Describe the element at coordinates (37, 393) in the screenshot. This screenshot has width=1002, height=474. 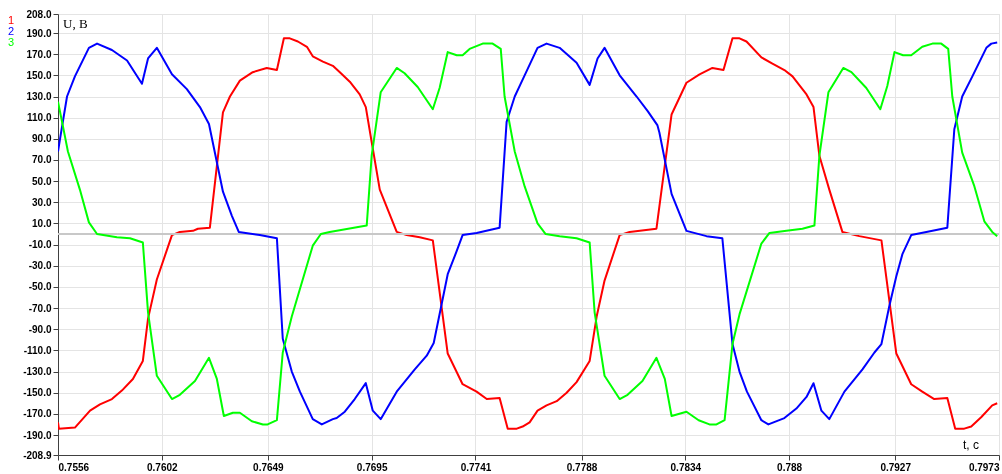
I see `y-tick-label: -150.0` at that location.